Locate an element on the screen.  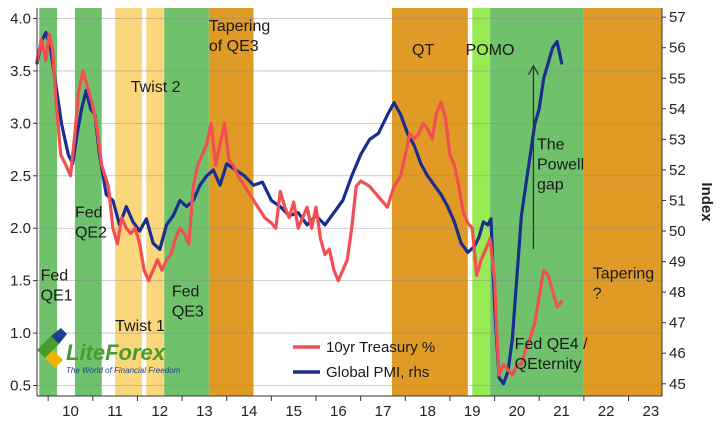
annotation-0: Fed QE1 is located at coordinates (57, 286).